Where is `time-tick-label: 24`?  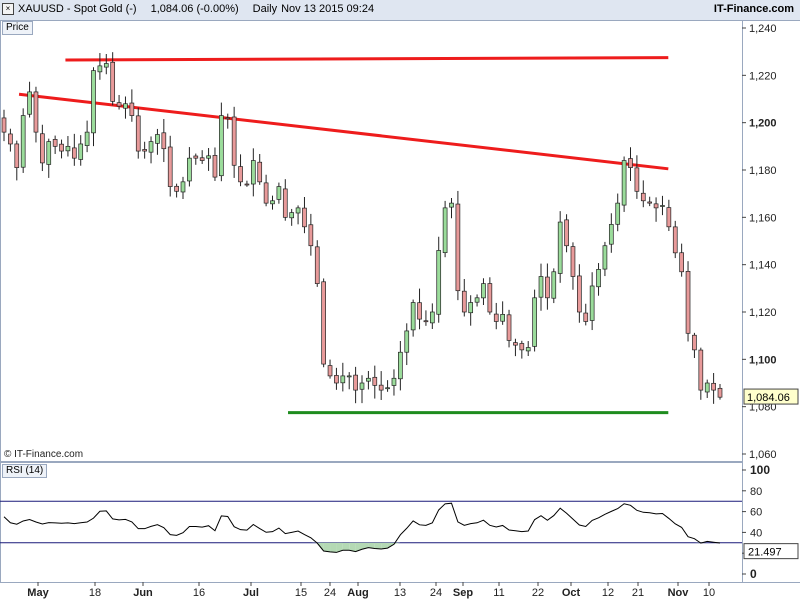
time-tick-label: 24 is located at coordinates (436, 593).